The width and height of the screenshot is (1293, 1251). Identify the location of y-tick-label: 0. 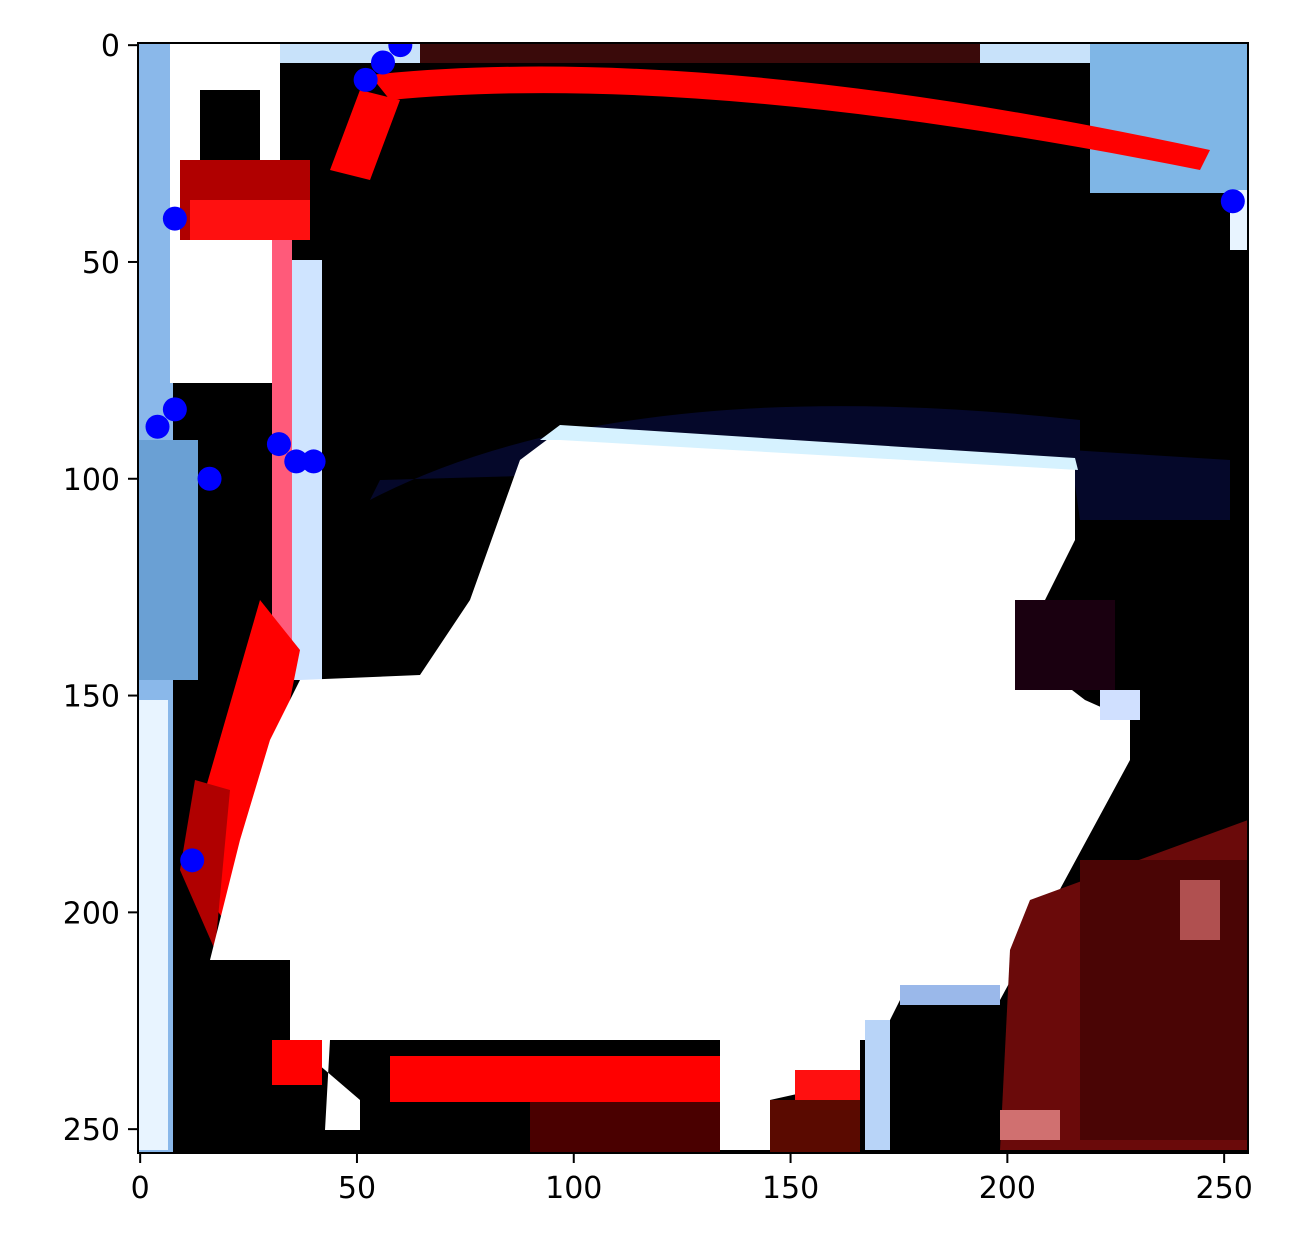
(110, 46).